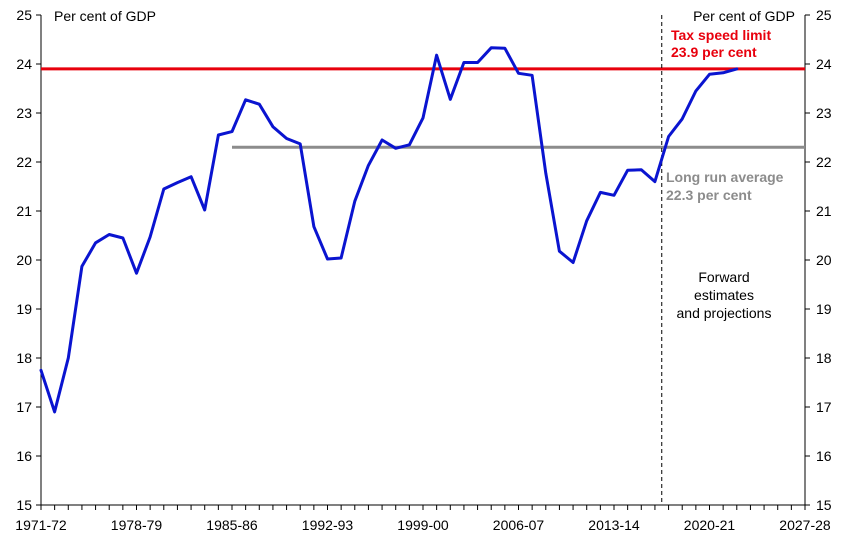 The width and height of the screenshot is (850, 544). Describe the element at coordinates (105, 16) in the screenshot. I see `left-axis-unit-label: Per cent of GDP` at that location.